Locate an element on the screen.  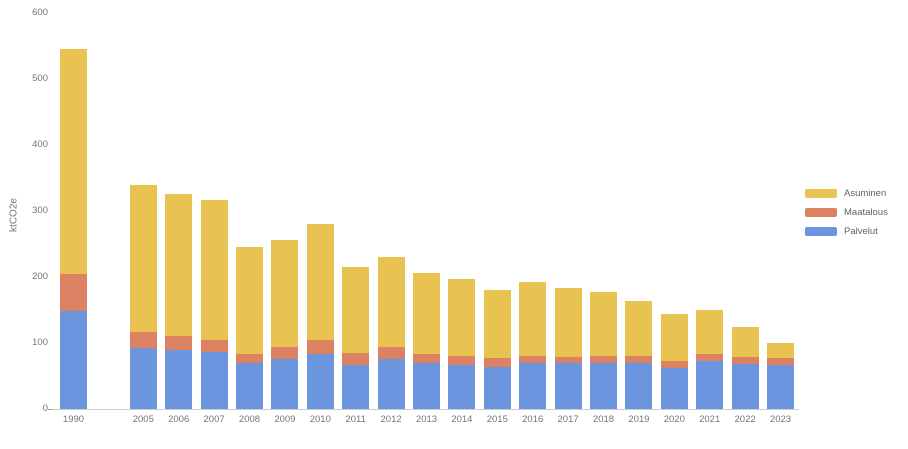
legend-label-maatalous: Maatalous is located at coordinates (866, 212).